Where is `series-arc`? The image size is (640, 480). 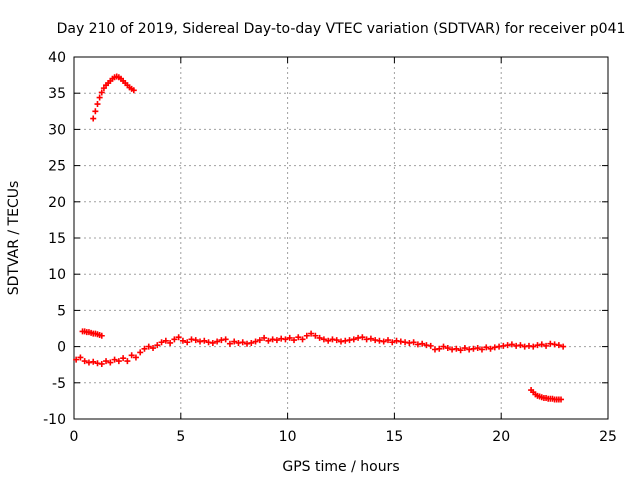
series-arc is located at coordinates (113, 97).